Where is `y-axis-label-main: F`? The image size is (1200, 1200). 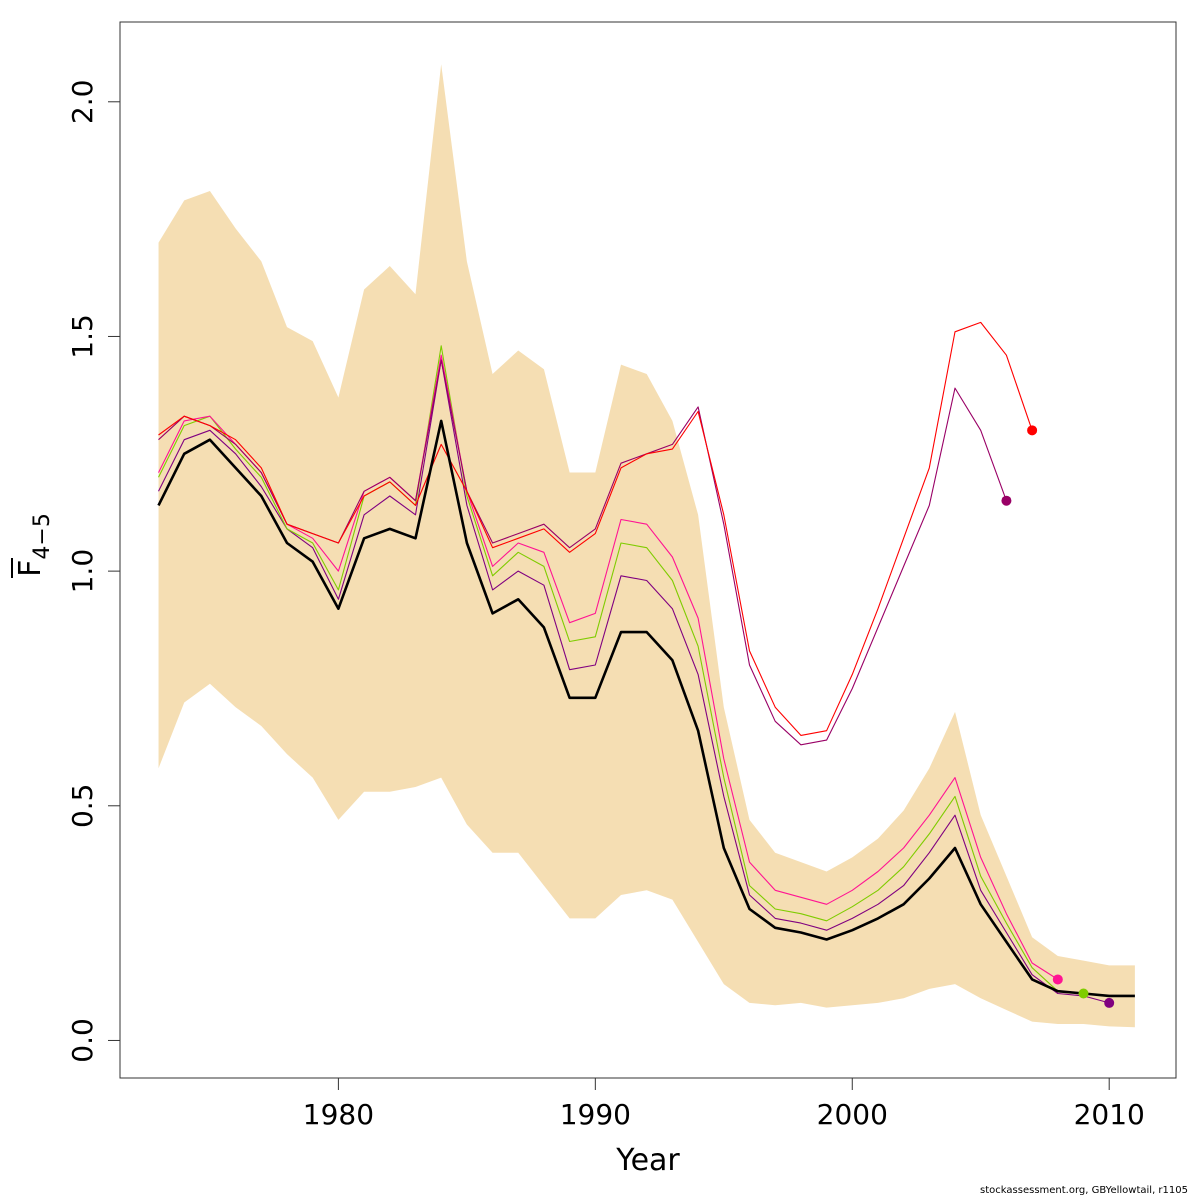 y-axis-label-main: F is located at coordinates (30, 568).